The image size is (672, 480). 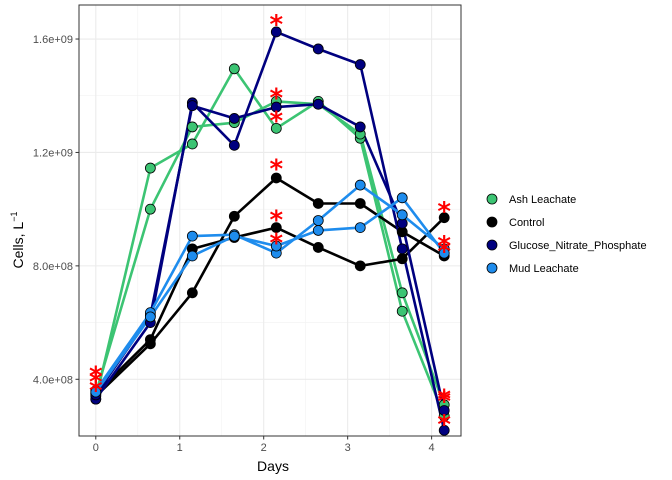 I want to click on x-axis: 0 1 2 3 4, so click(x=264, y=445).